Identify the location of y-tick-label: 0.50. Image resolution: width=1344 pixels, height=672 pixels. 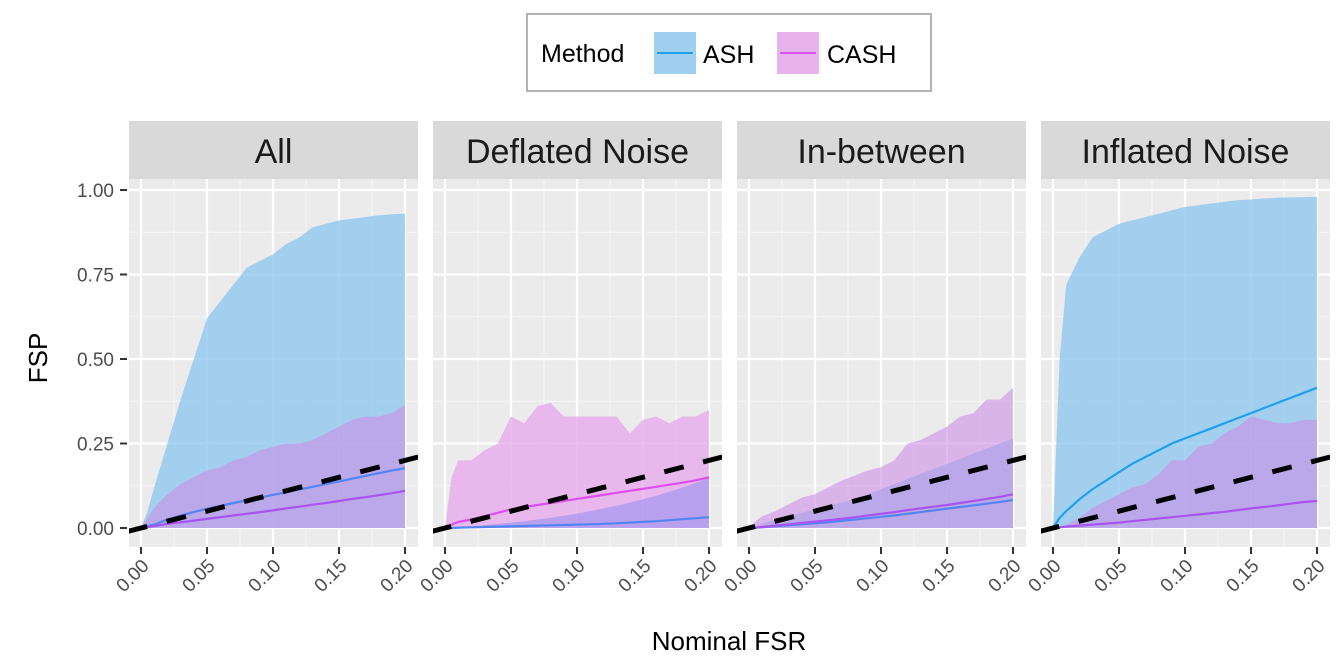
(95, 360).